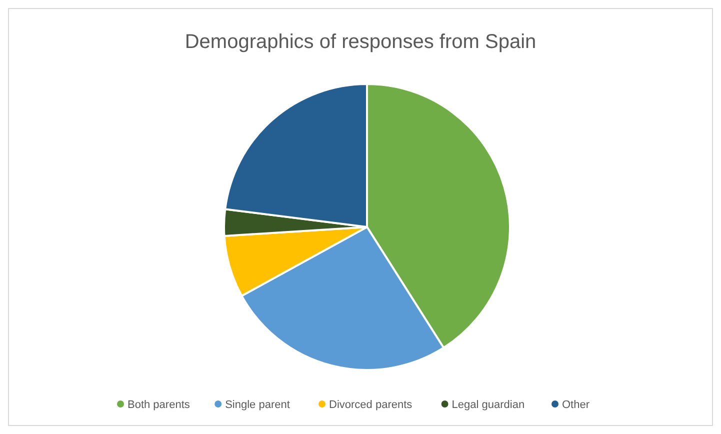  What do you see at coordinates (488, 405) in the screenshot?
I see `legend-label: Legal guardian` at bounding box center [488, 405].